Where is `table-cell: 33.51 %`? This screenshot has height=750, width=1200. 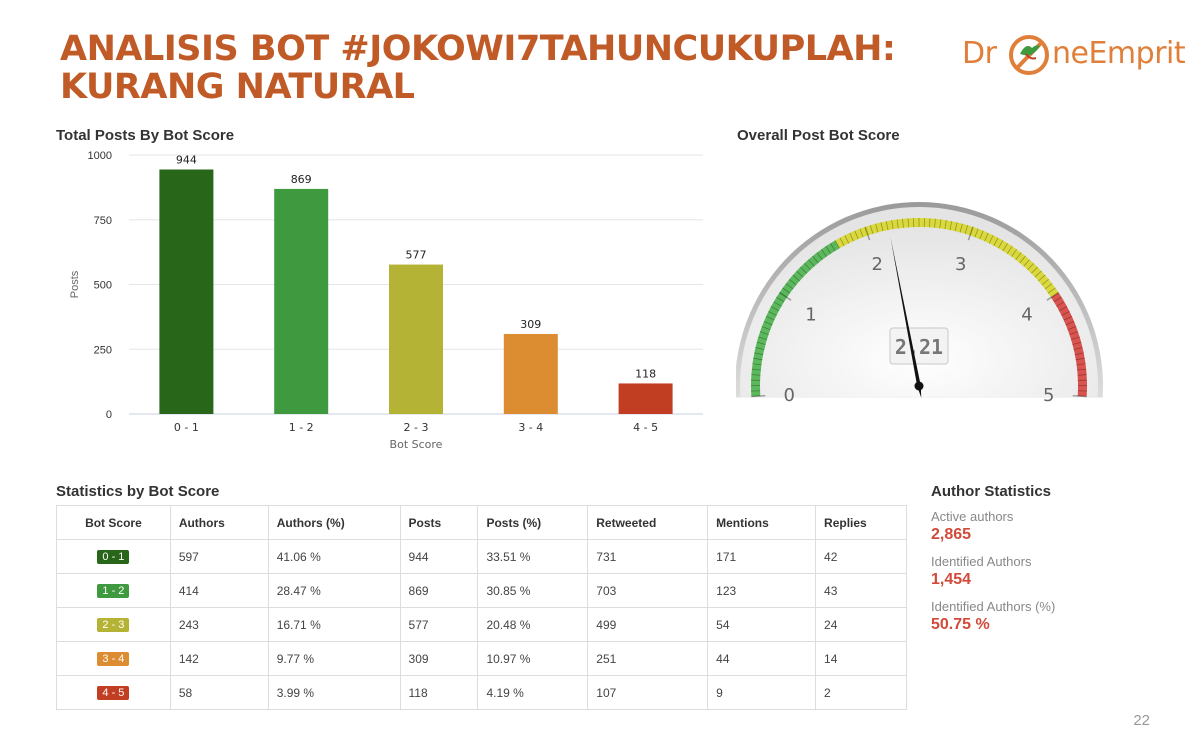
table-cell: 33.51 % is located at coordinates (533, 556).